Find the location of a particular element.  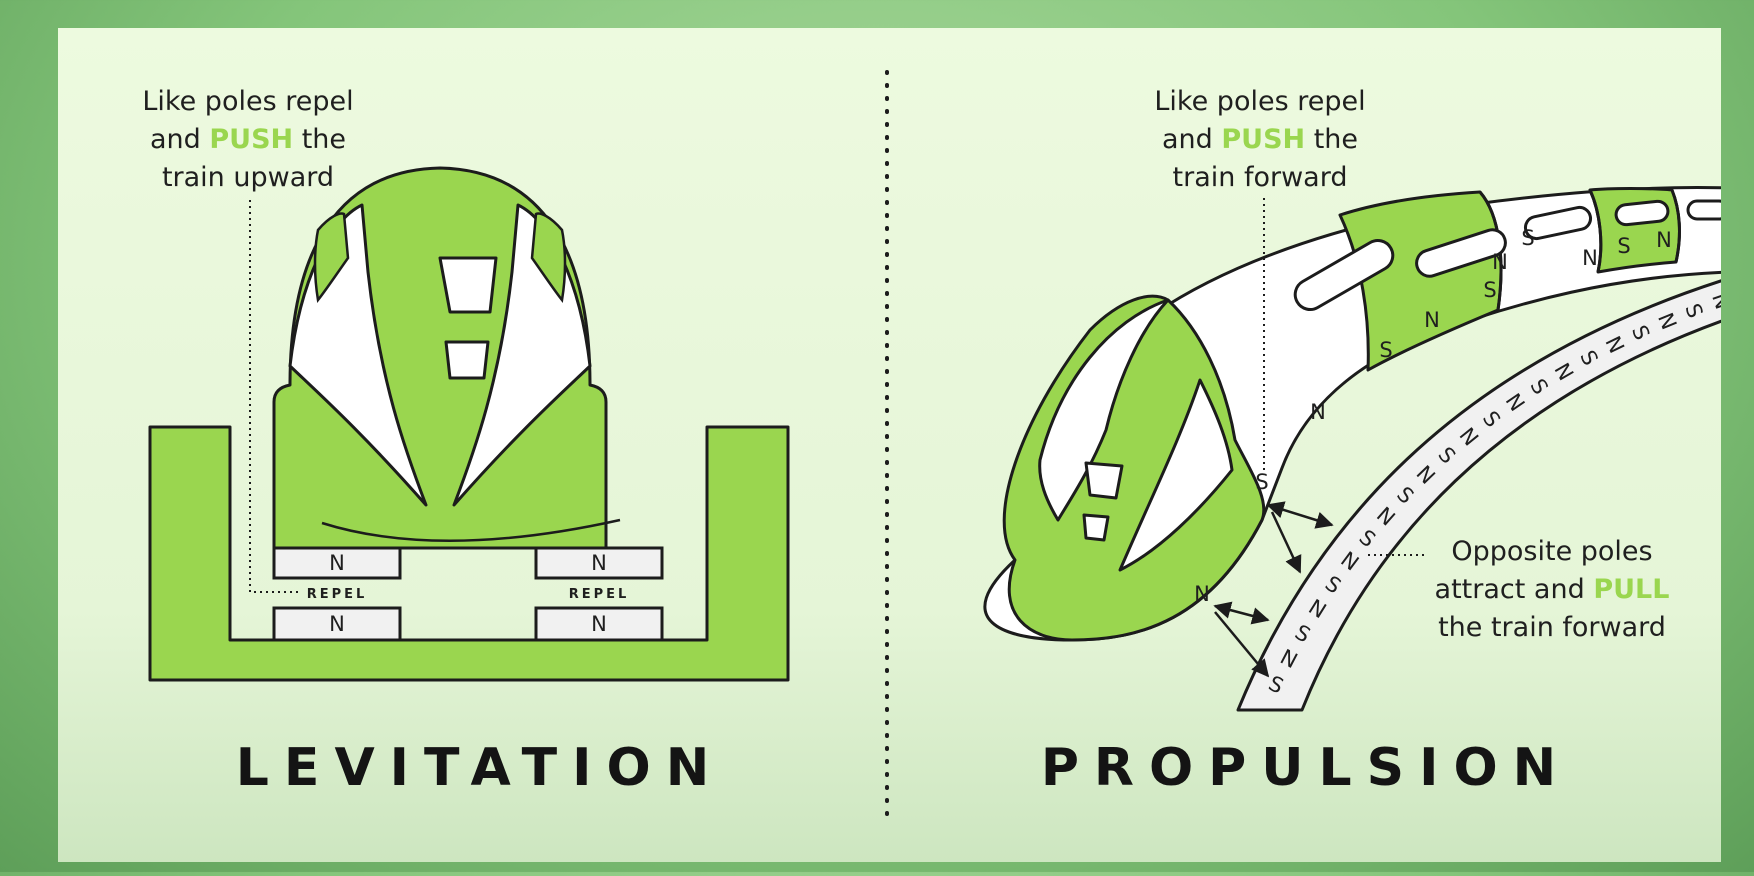

levitation-caption-line2: and PUSH the is located at coordinates (248, 139).